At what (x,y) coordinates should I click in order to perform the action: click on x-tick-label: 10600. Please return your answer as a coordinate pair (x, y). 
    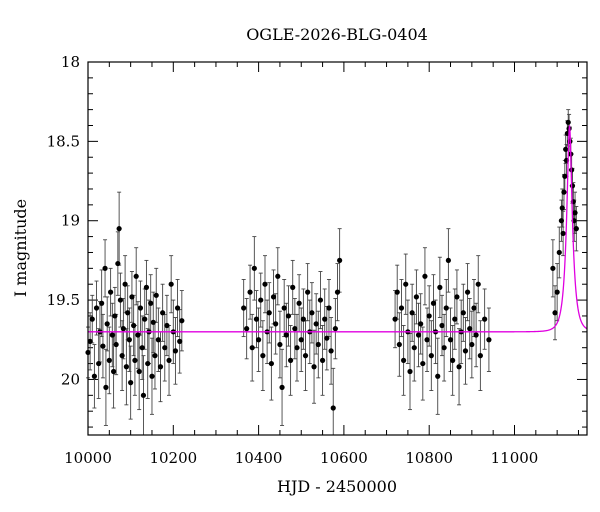
    Looking at the image, I should click on (344, 458).